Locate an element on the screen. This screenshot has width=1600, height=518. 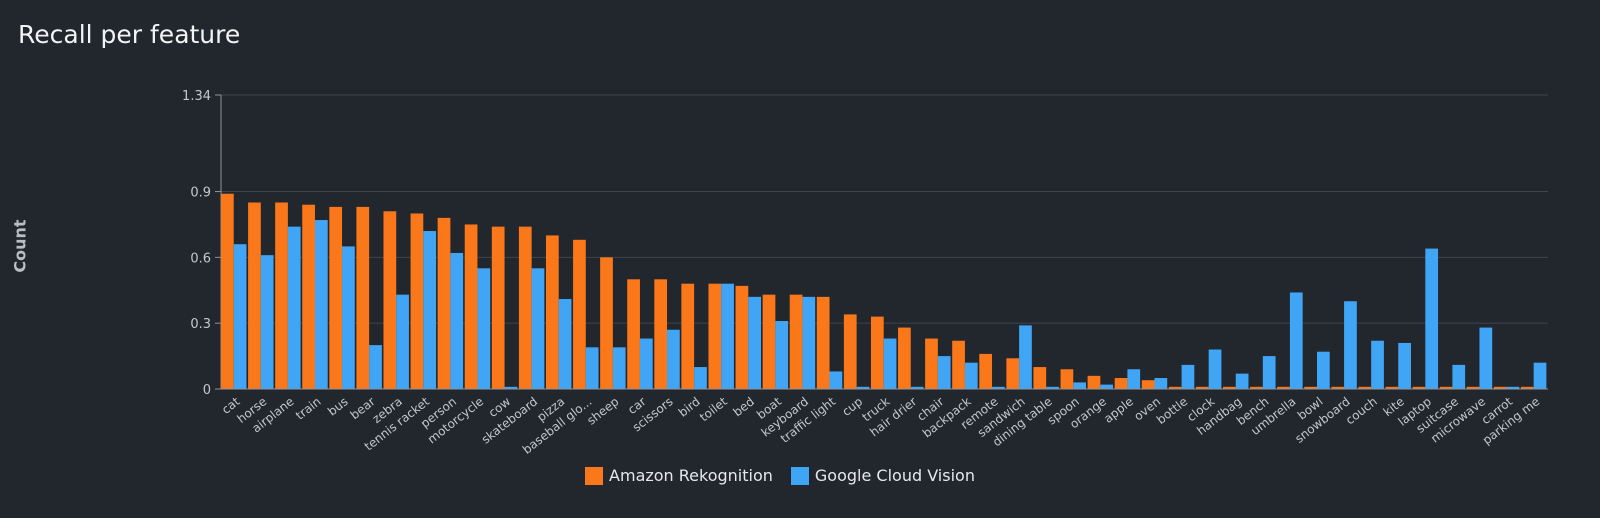
legend-item-google: Google Cloud Vision is located at coordinates (882, 475).